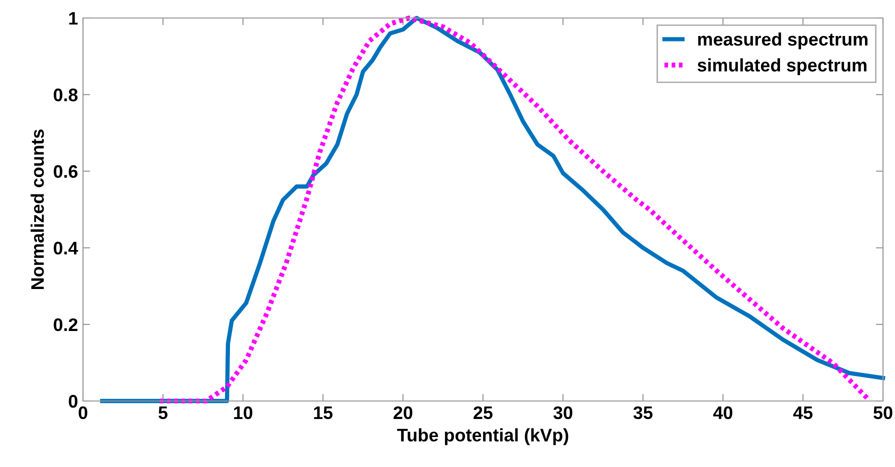 This screenshot has height=467, width=895. I want to click on legend-label: measured spectrum, so click(783, 41).